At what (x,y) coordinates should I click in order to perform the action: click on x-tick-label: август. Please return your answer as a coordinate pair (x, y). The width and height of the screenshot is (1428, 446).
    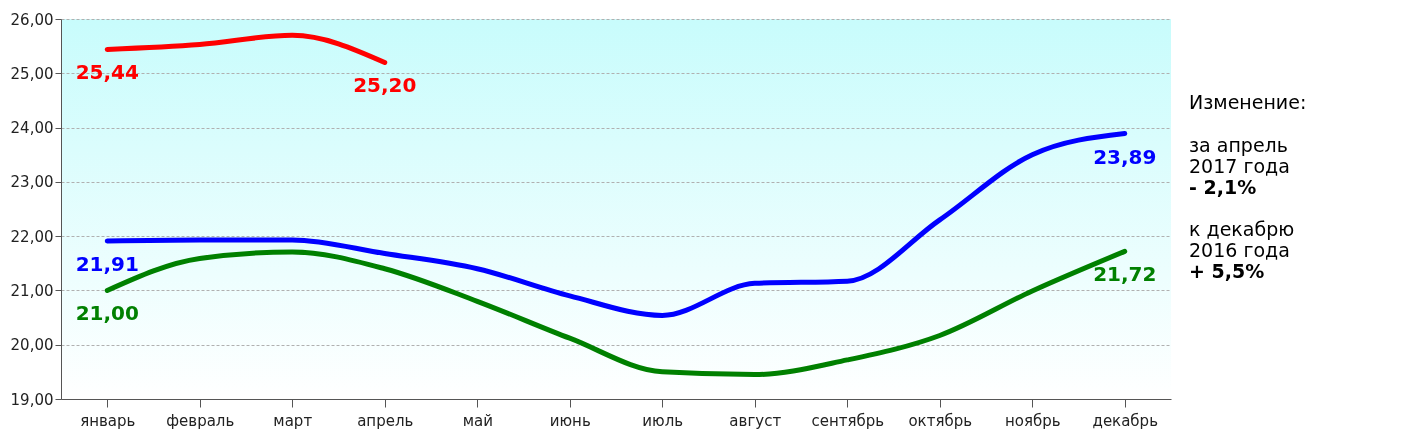
    Looking at the image, I should click on (755, 420).